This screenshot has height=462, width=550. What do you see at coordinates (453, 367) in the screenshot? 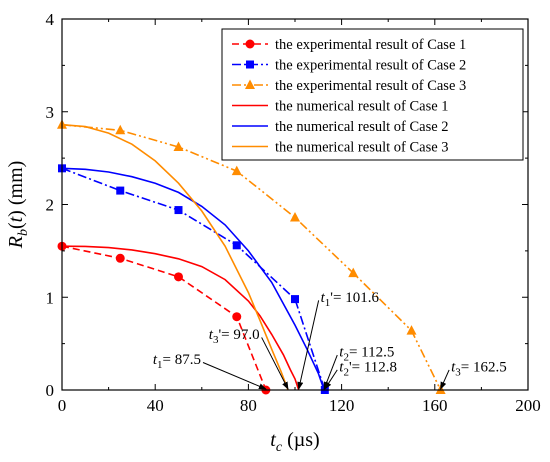
I see `annotation-t3-var: t` at bounding box center [453, 367].